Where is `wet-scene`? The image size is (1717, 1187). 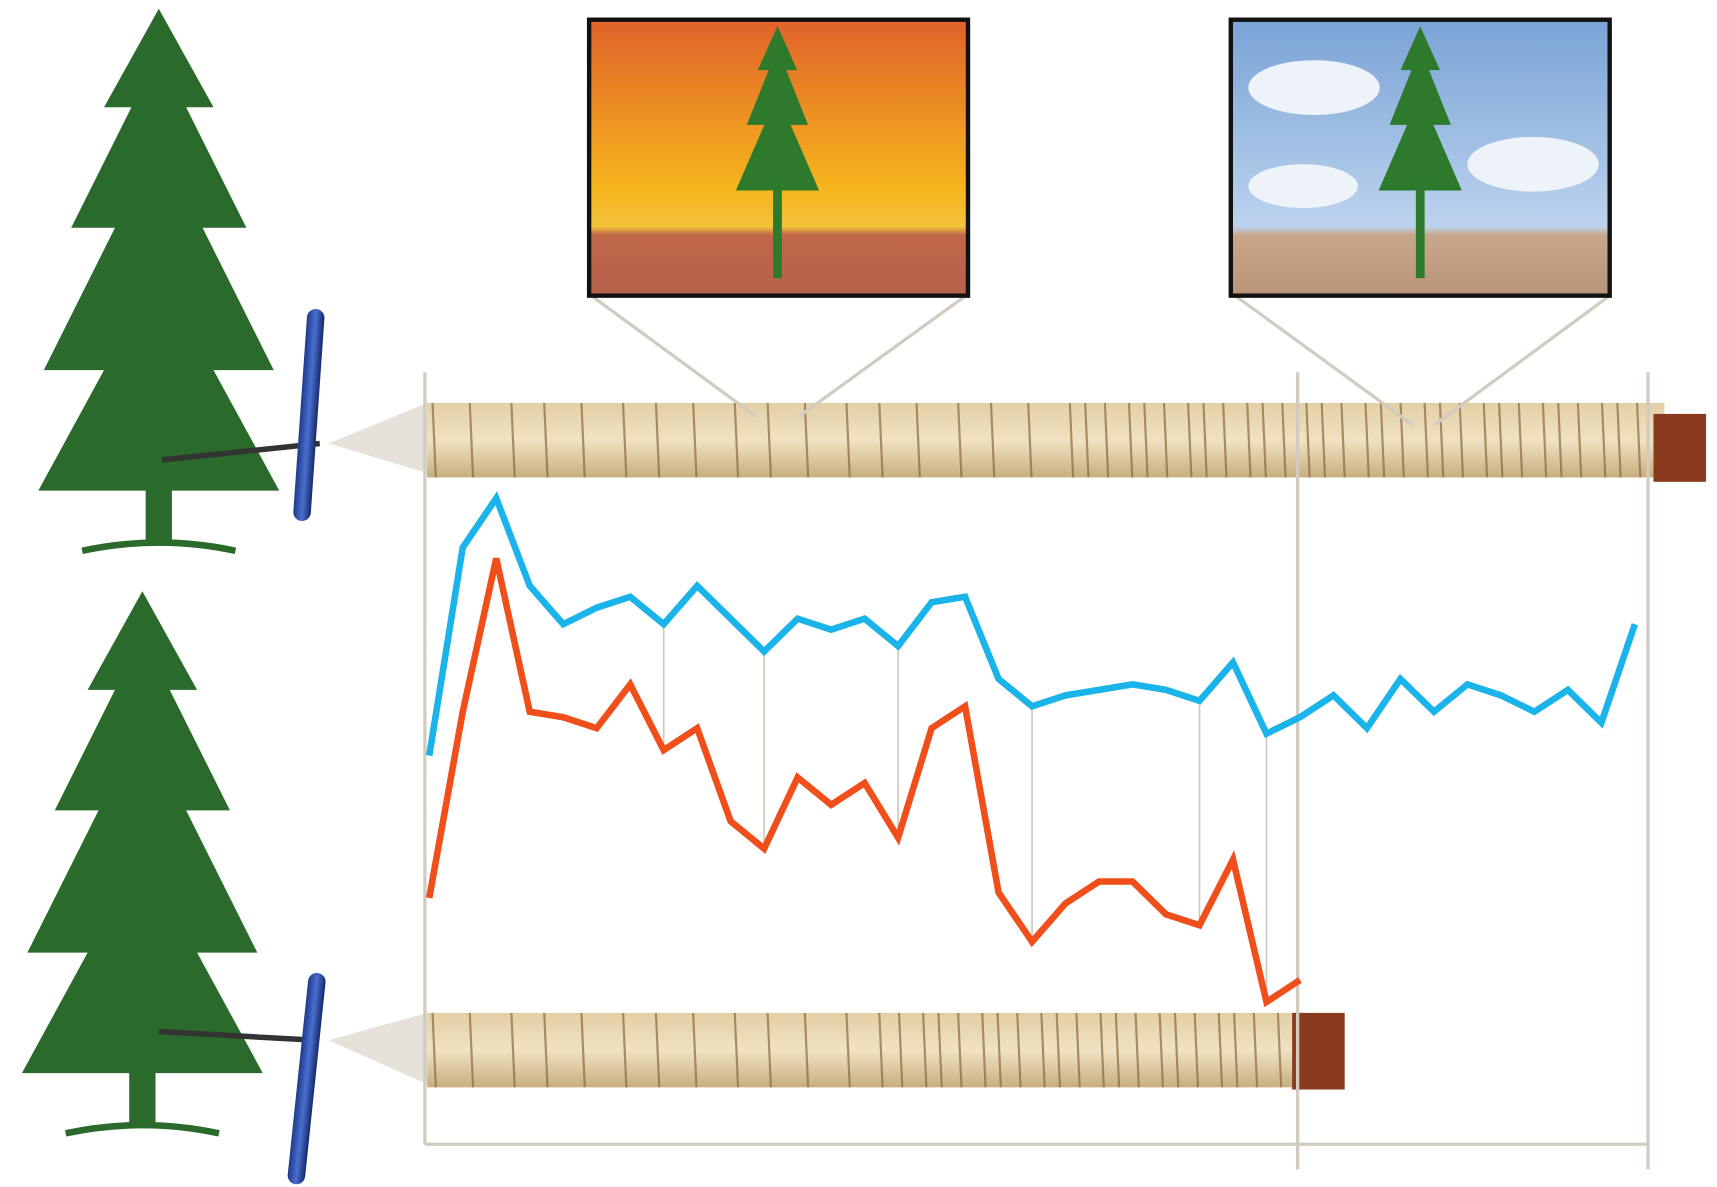 wet-scene is located at coordinates (1420, 157).